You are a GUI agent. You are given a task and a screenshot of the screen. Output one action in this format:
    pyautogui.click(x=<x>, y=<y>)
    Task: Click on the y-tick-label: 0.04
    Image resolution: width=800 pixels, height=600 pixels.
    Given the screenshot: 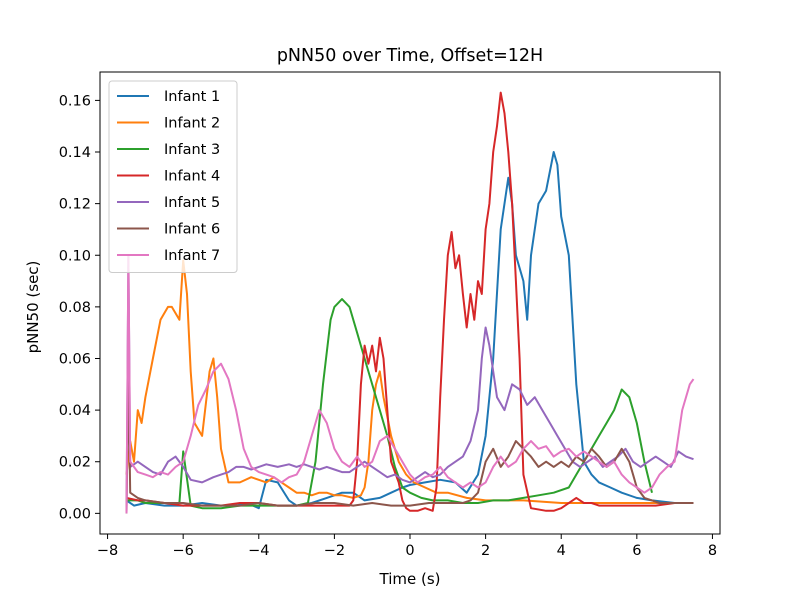 What is the action you would take?
    pyautogui.click(x=75, y=411)
    